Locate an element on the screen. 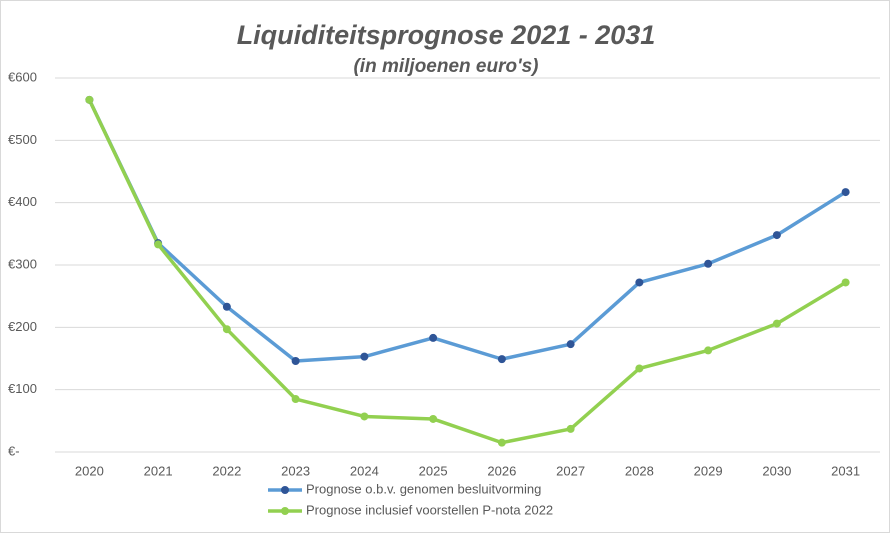 This screenshot has height=534, width=891. x-tick-label: 2021 is located at coordinates (158, 470).